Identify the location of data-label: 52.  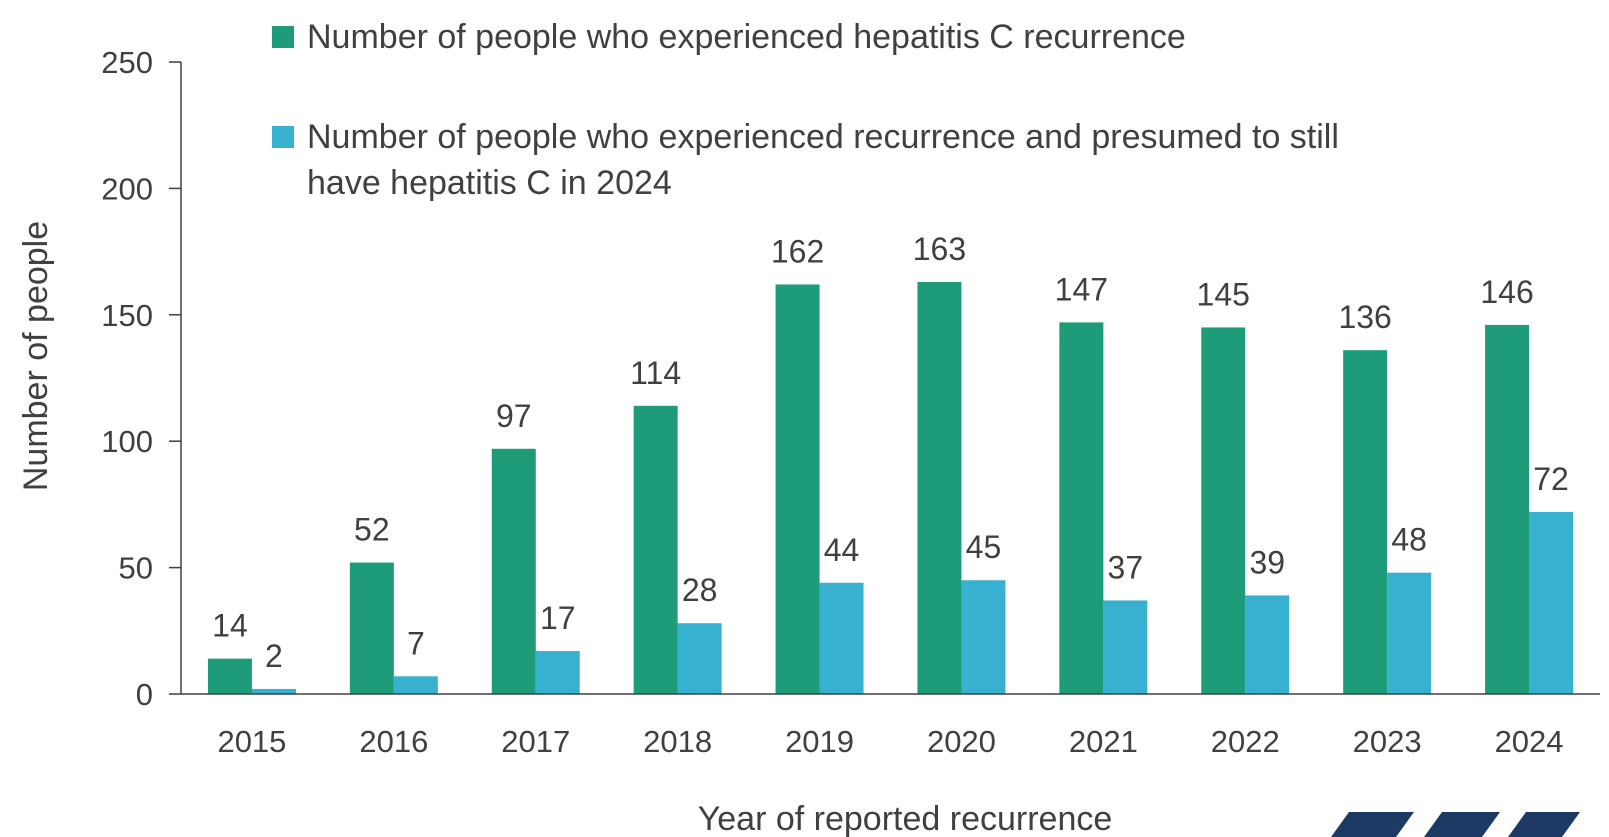
(372, 530).